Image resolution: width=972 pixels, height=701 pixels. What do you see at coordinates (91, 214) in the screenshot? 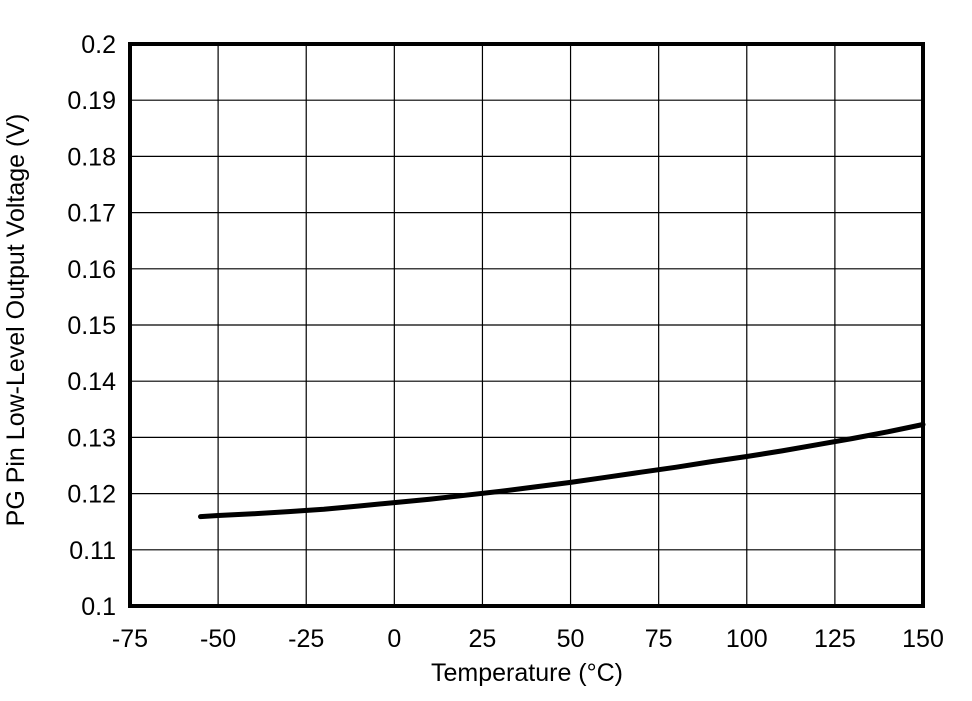
I see `y-tick-label: 0.17` at bounding box center [91, 214].